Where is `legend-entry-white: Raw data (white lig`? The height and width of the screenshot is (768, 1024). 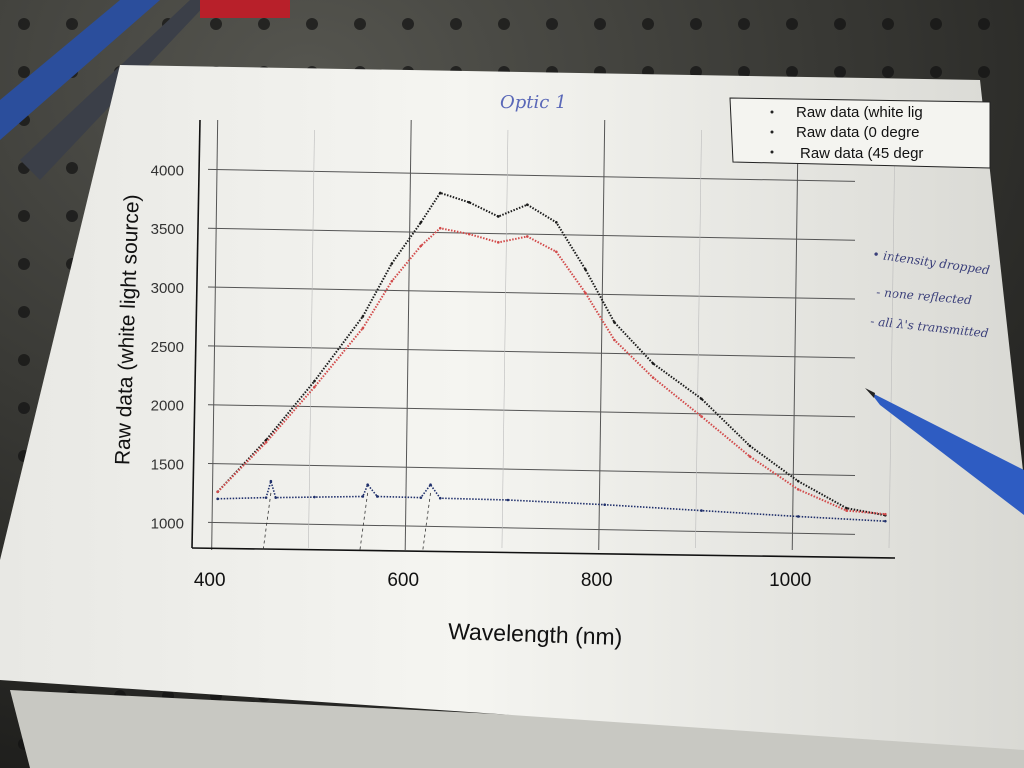 legend-entry-white: Raw data (white lig is located at coordinates (859, 112).